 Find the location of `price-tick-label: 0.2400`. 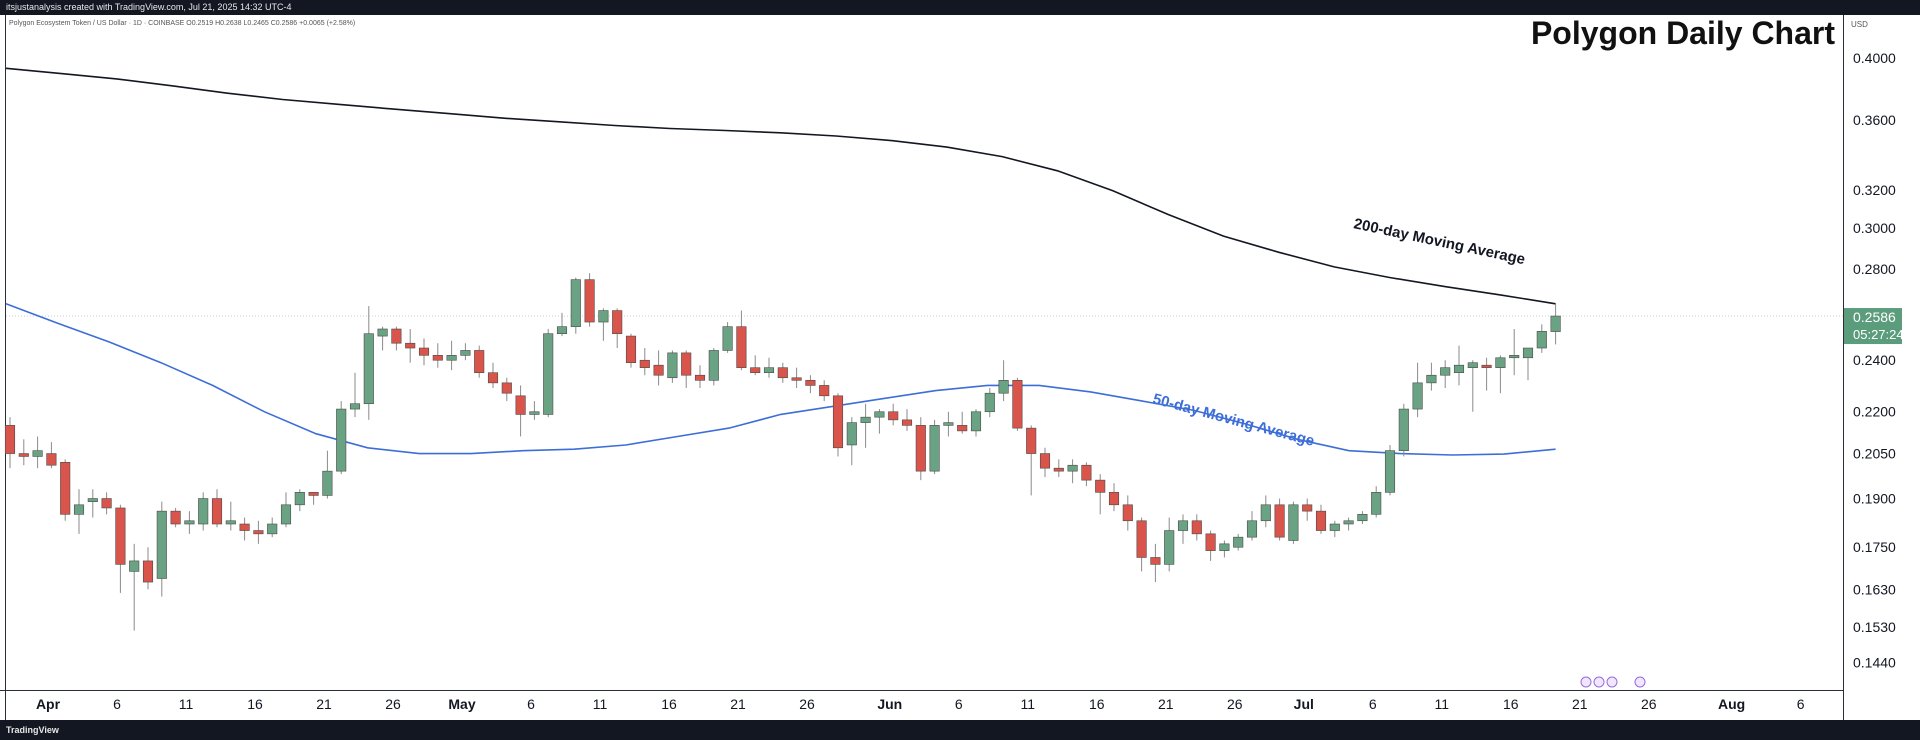

price-tick-label: 0.2400 is located at coordinates (1874, 360).